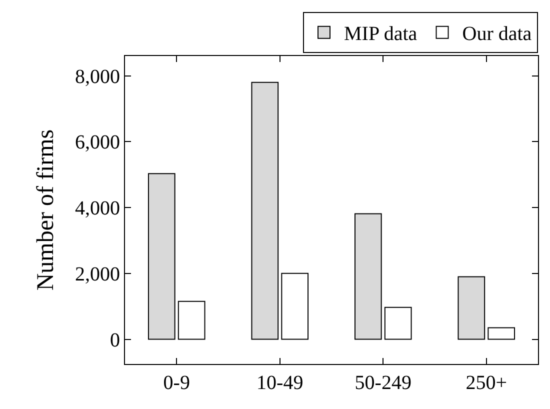 This screenshot has width=550, height=409. What do you see at coordinates (97, 209) in the screenshot?
I see `y-tick-label: 4,000` at bounding box center [97, 209].